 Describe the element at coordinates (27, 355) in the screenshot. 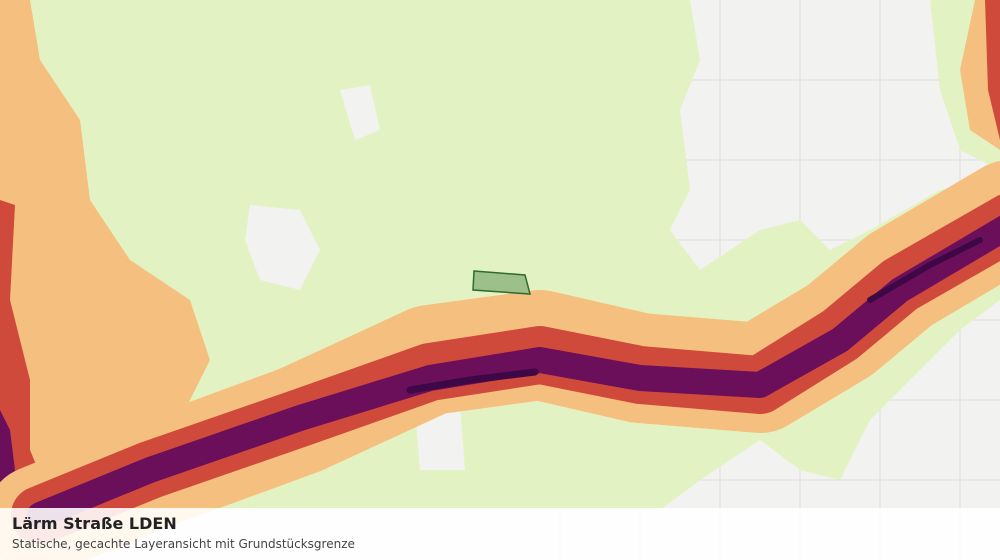

I see `noise-zone-high-west` at that location.